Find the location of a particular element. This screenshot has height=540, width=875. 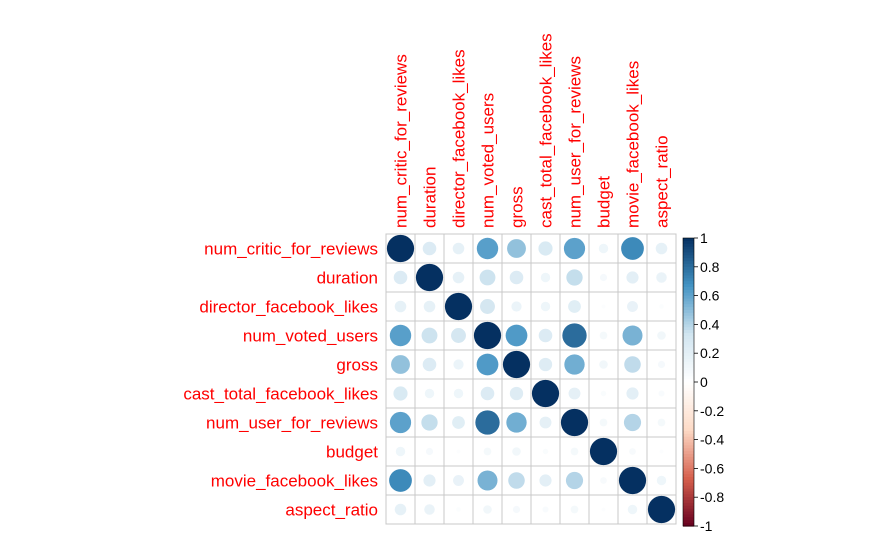

corr-circle-aspect_ratio-num_critic_for_reviews is located at coordinates (400, 509).